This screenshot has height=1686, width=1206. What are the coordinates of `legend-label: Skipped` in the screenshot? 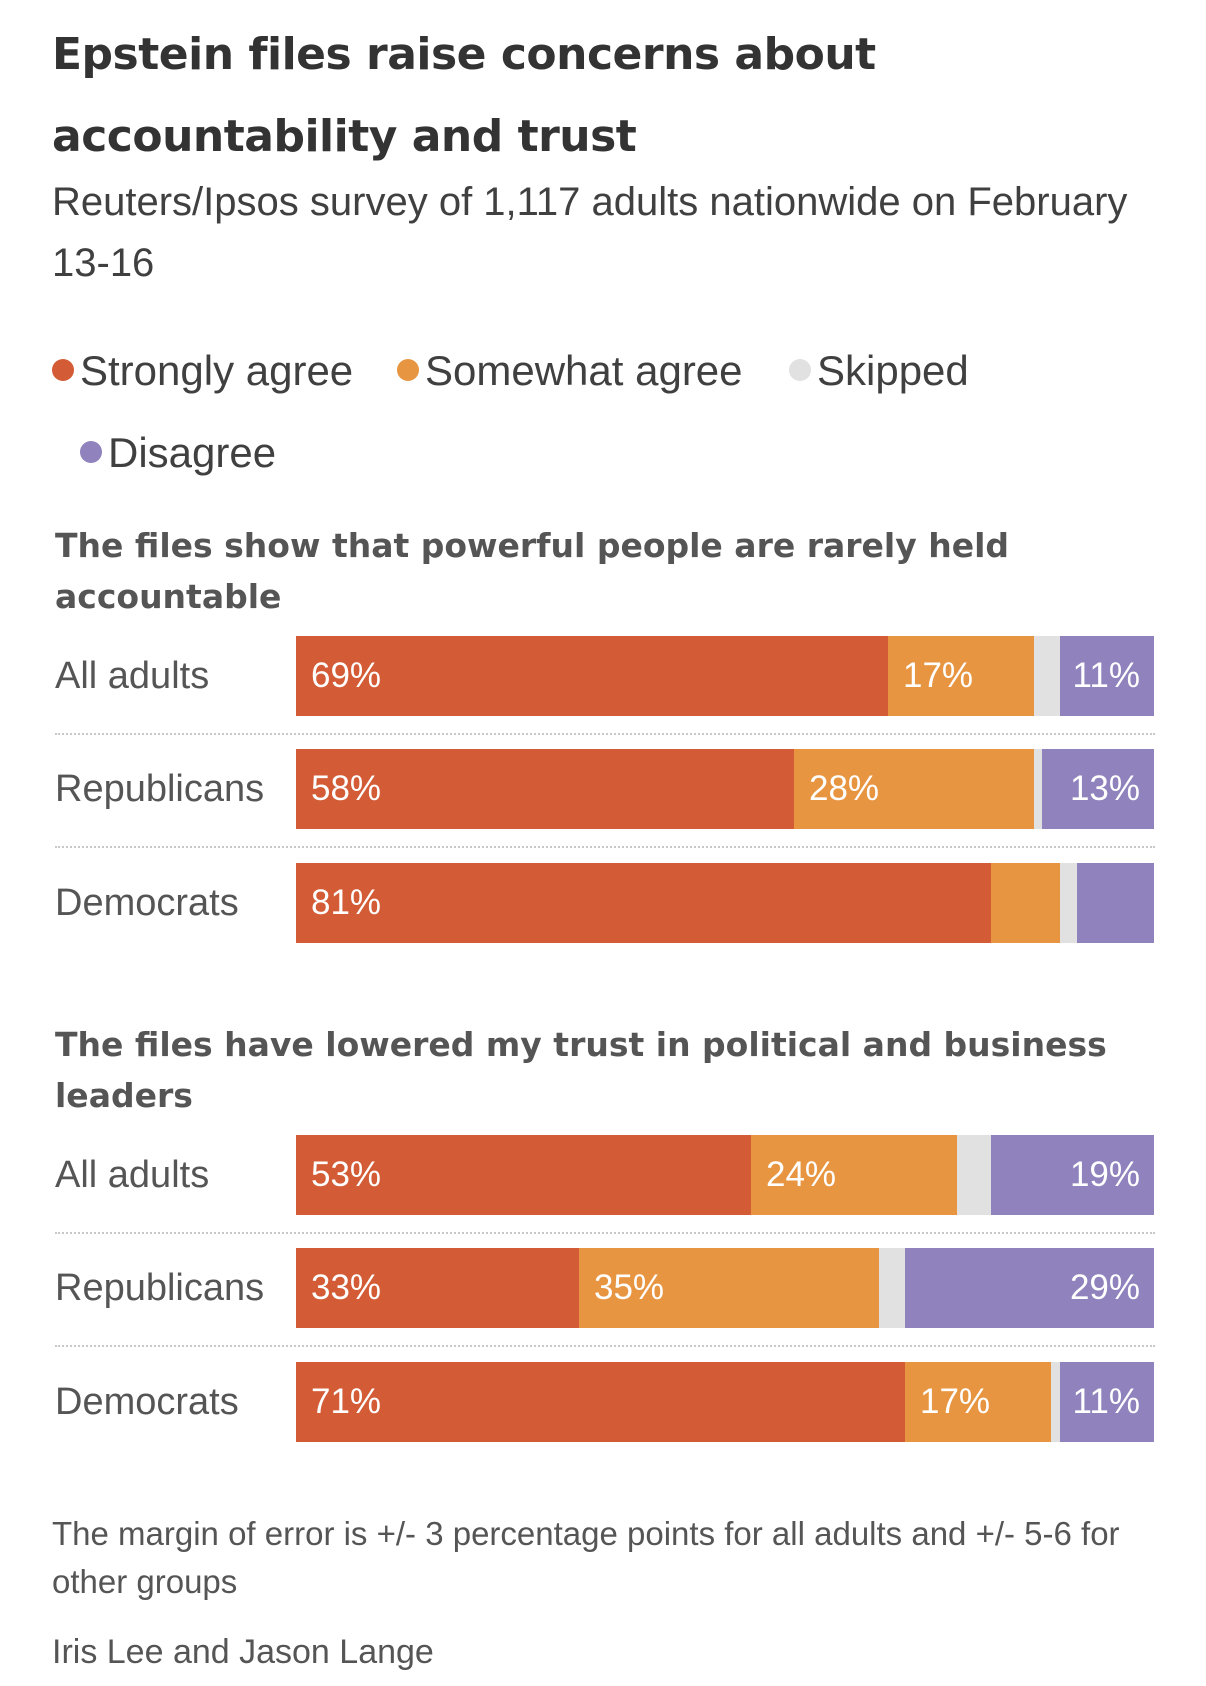 It's located at (893, 370).